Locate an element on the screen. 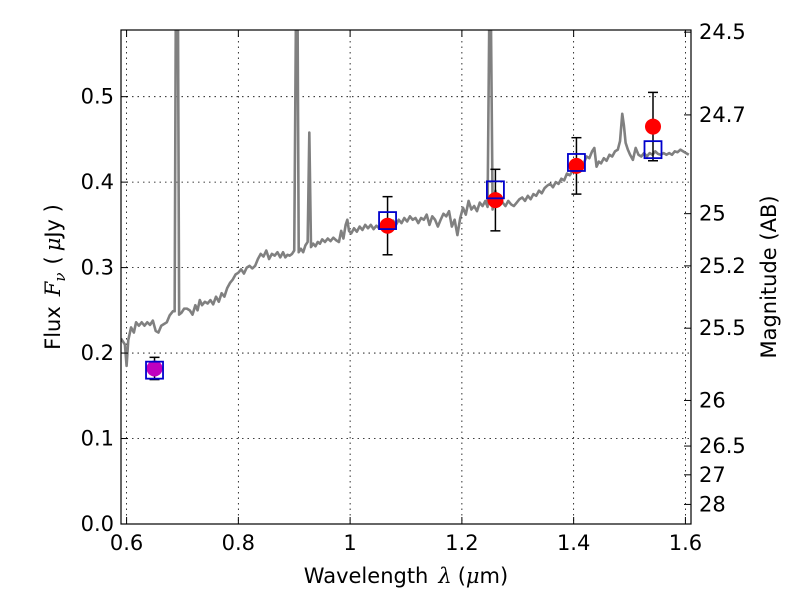 Image resolution: width=800 pixels, height=600 pixels. x-axis-label: Wavelength λ (μm) is located at coordinates (406, 576).